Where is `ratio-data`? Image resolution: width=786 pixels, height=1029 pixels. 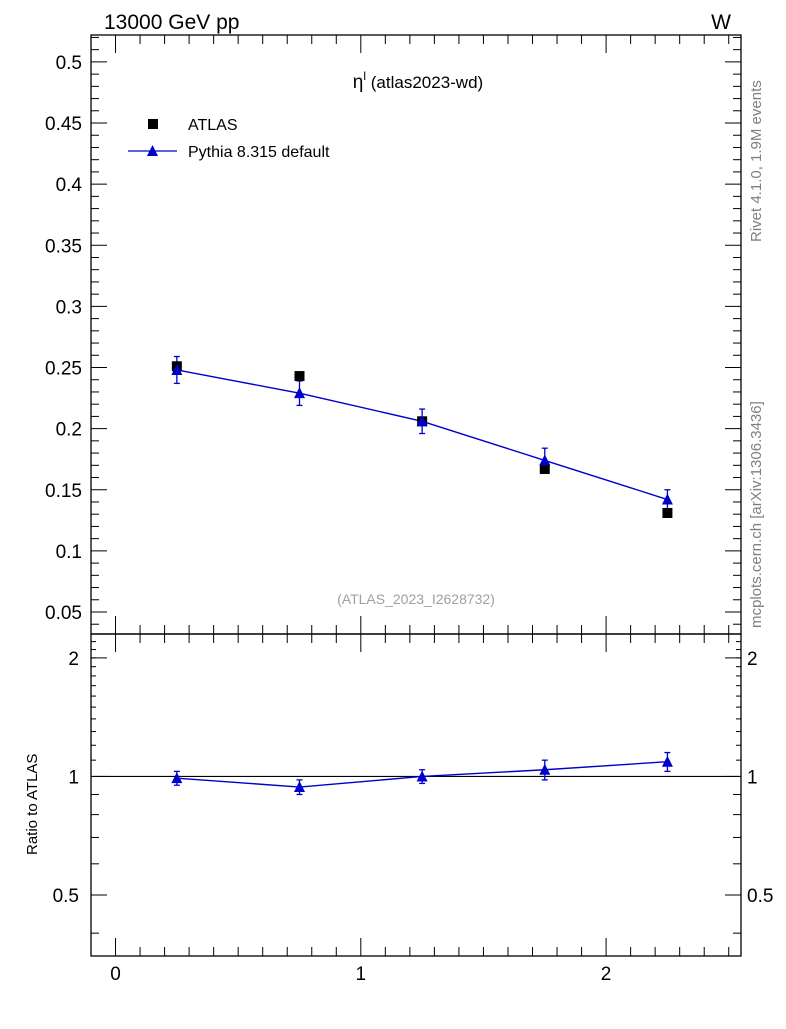
ratio-data is located at coordinates (422, 773).